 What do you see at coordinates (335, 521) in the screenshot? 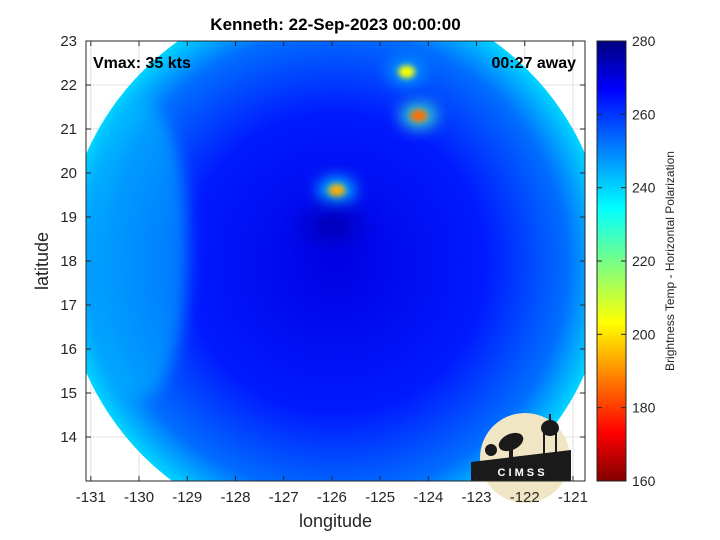
I see `x-axis-label: longitude` at bounding box center [335, 521].